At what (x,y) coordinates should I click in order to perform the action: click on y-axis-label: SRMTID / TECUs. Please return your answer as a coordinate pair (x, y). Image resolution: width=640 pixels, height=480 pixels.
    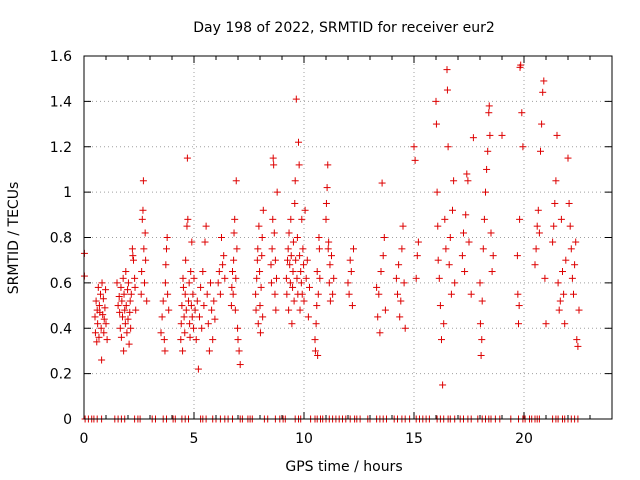
    Looking at the image, I should click on (14, 238).